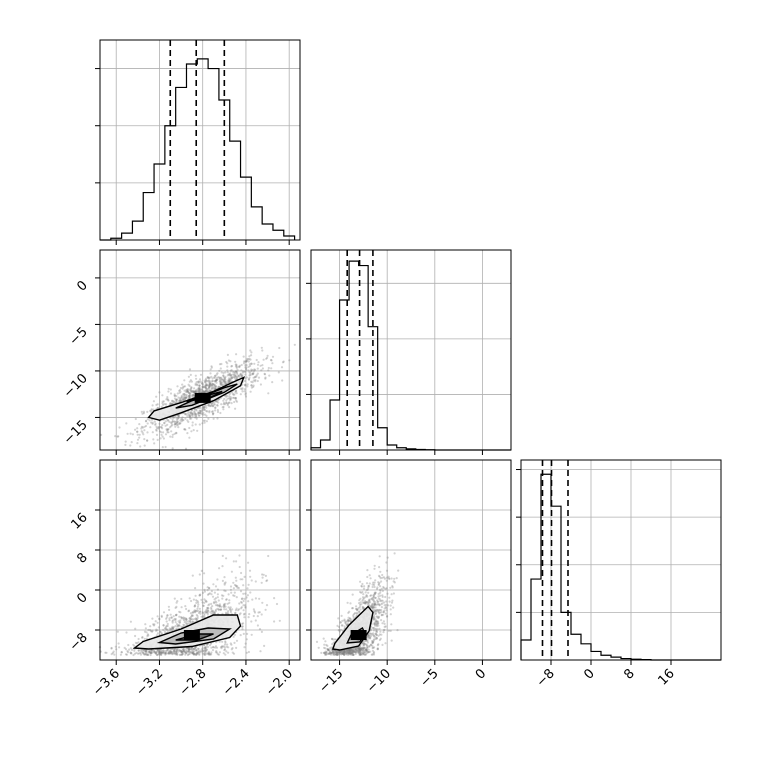  What do you see at coordinates (80, 521) in the screenshot?
I see `scatter-param1-param3-ylabel-0: 16` at bounding box center [80, 521].